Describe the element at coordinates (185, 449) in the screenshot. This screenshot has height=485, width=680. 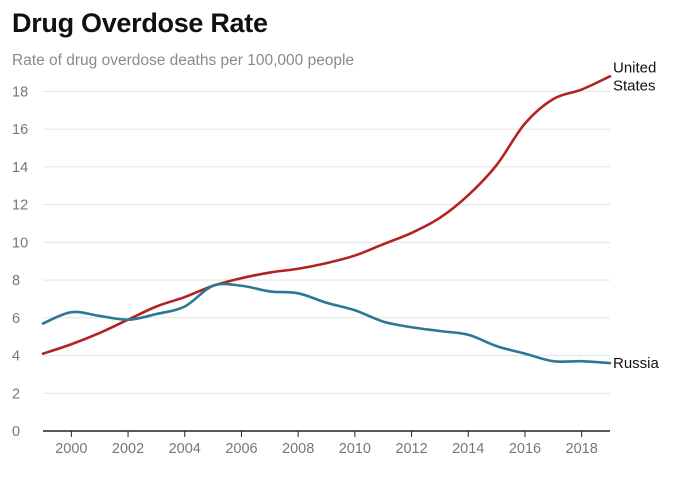
I see `x-tick-label: 2004` at that location.